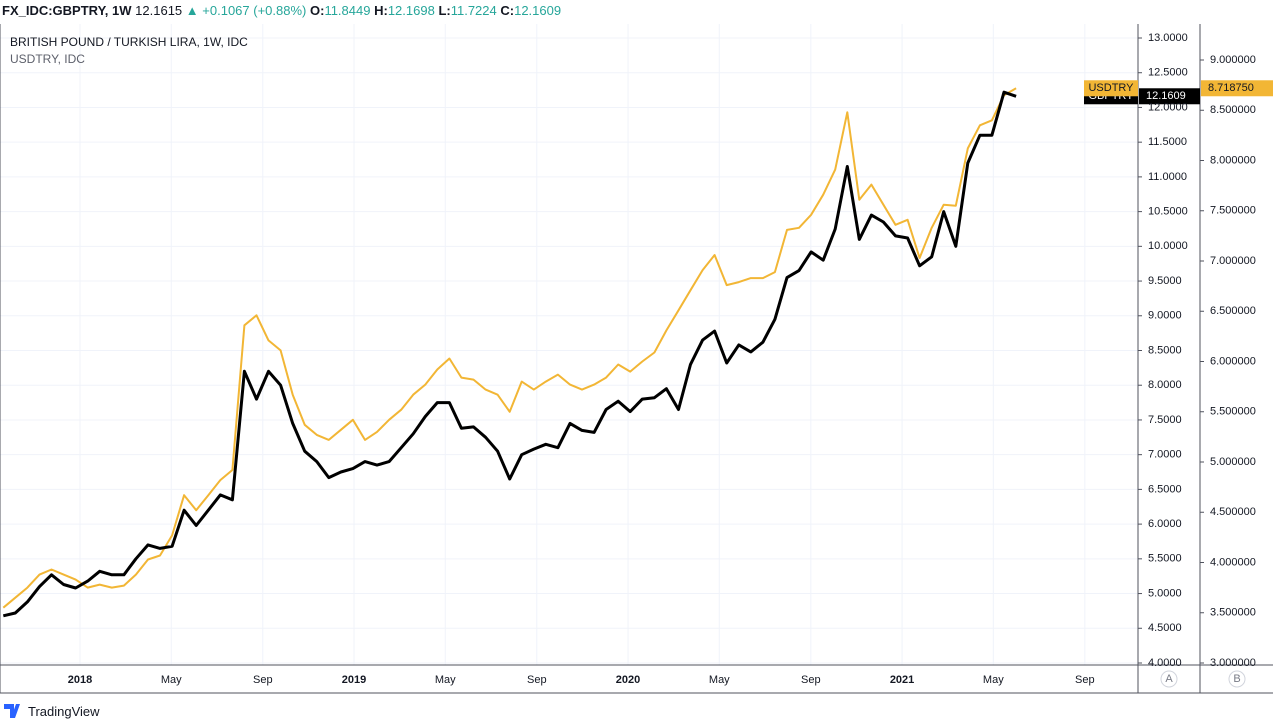 This screenshot has width=1273, height=727. Describe the element at coordinates (192, 10) in the screenshot. I see `arrow: ▲` at that location.